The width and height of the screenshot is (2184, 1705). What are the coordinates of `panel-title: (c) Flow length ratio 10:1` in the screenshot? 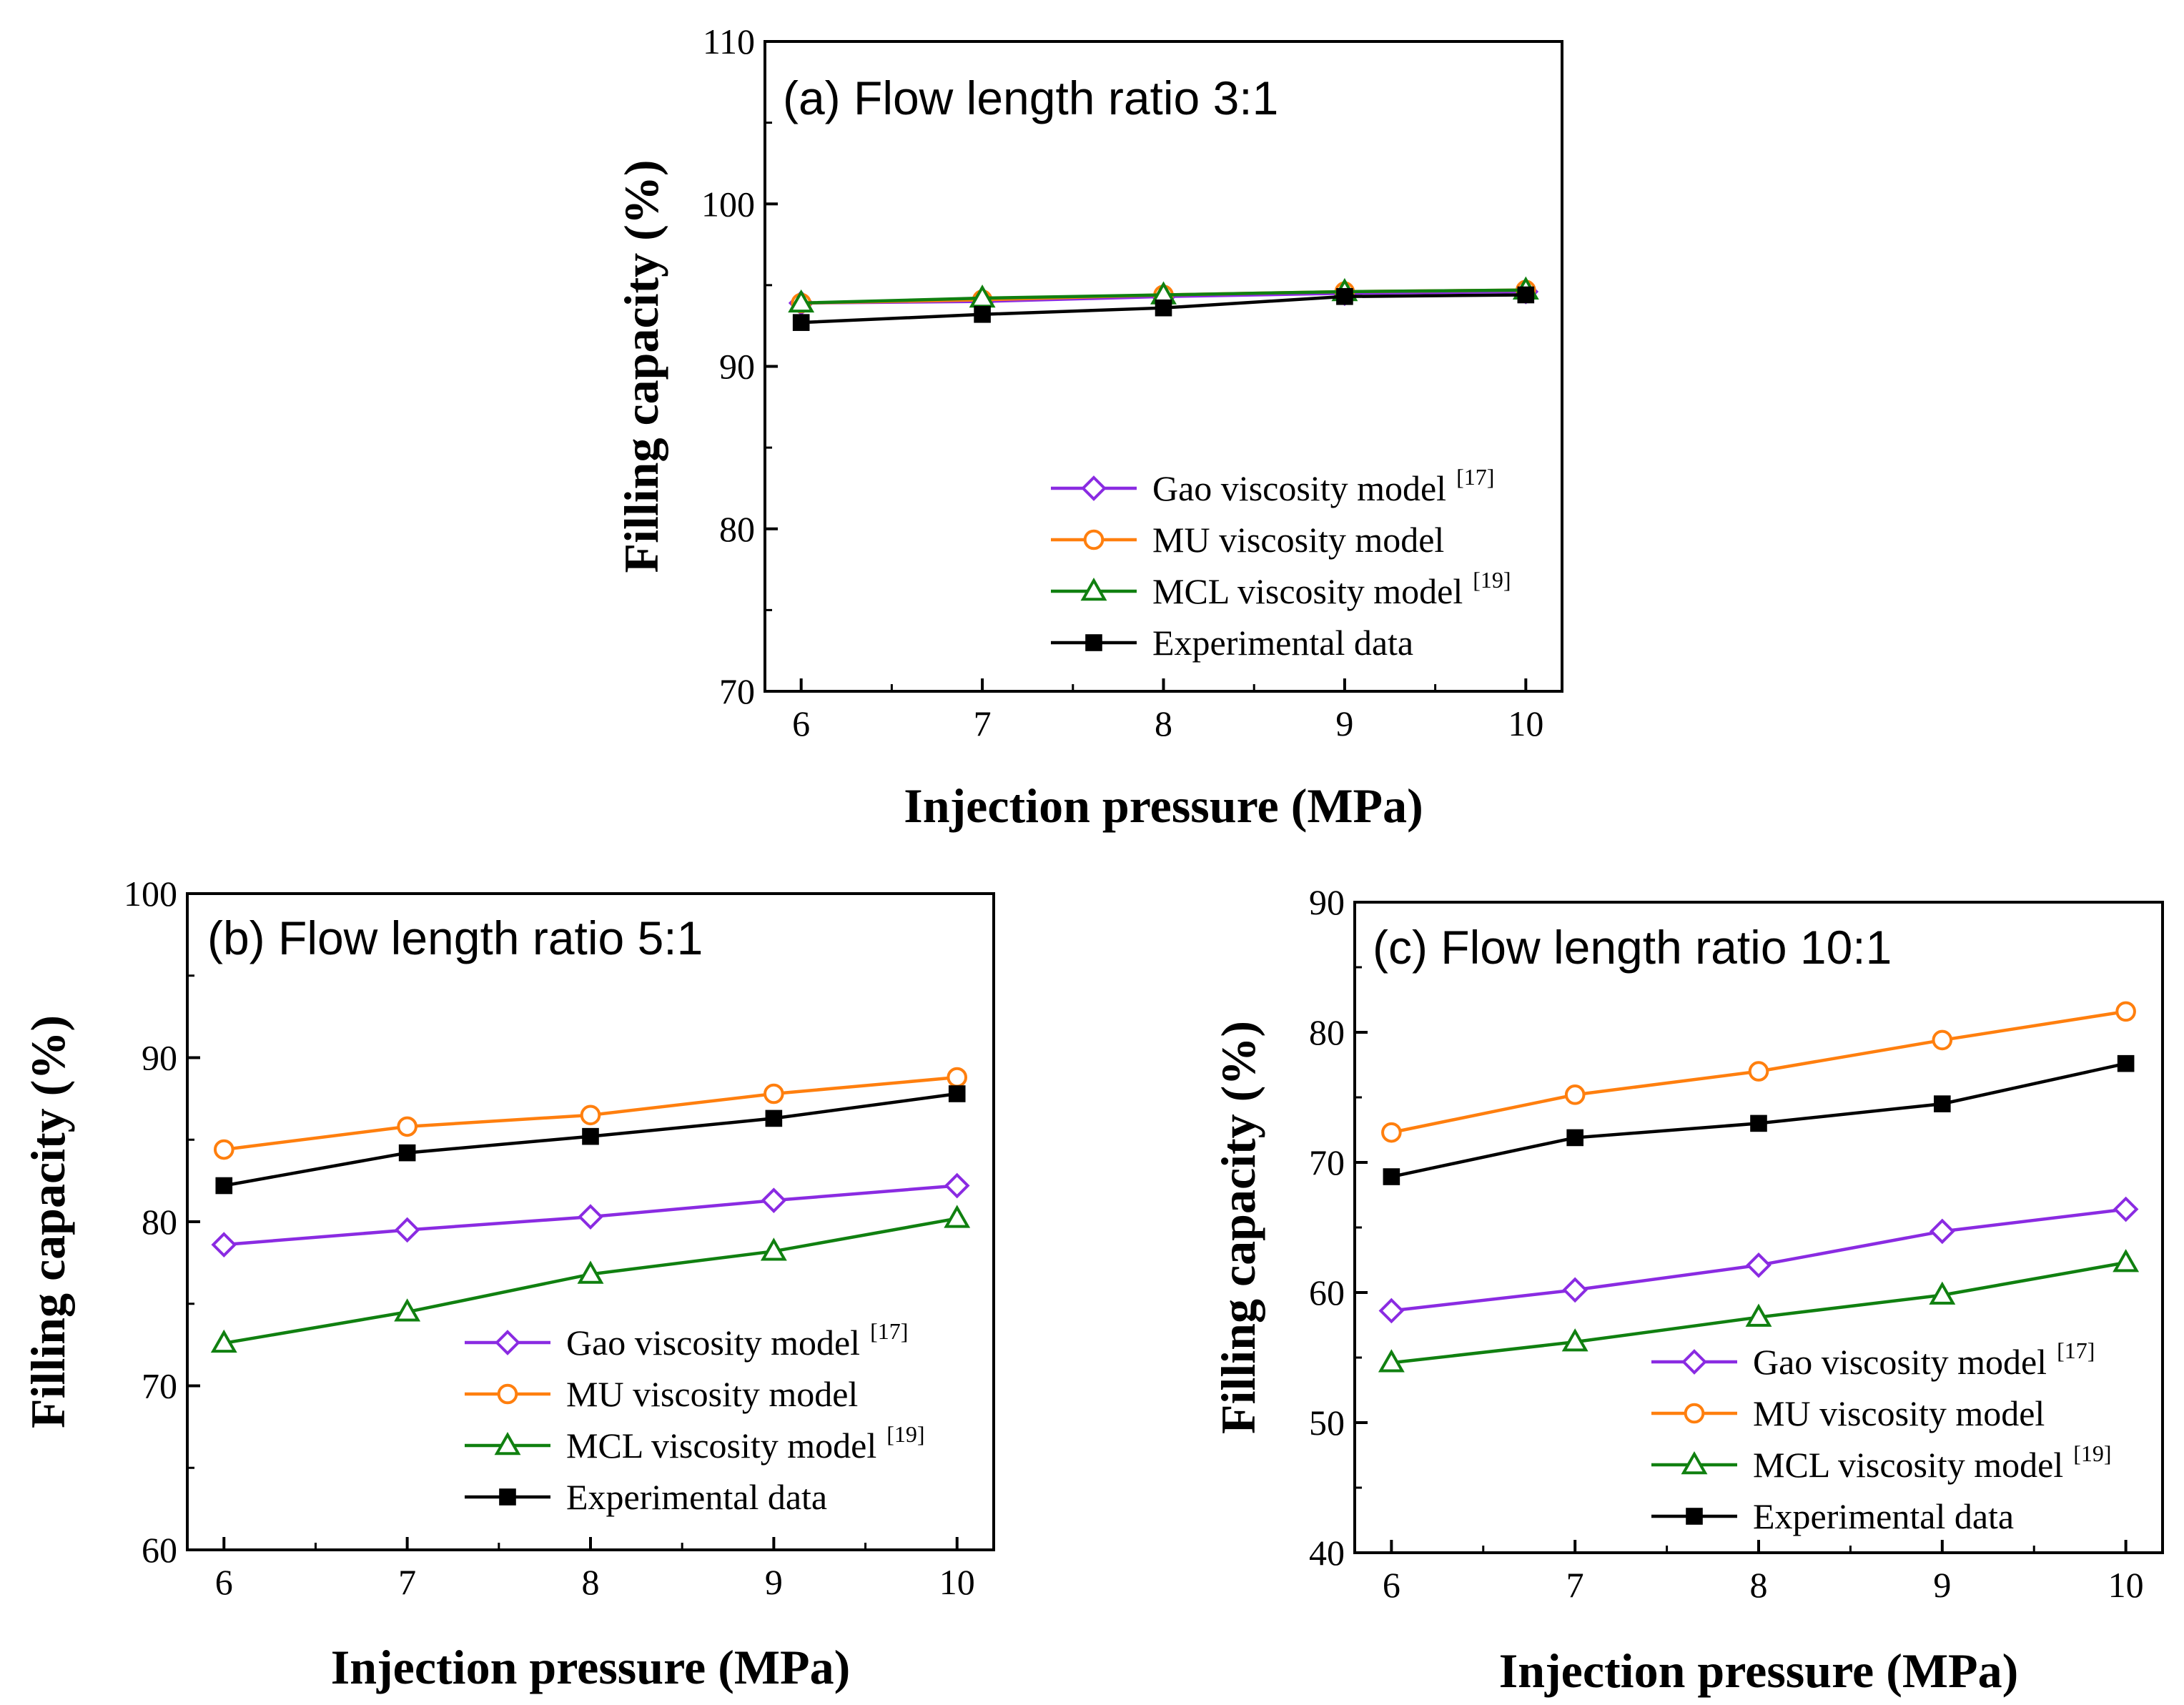 It's located at (1633, 948).